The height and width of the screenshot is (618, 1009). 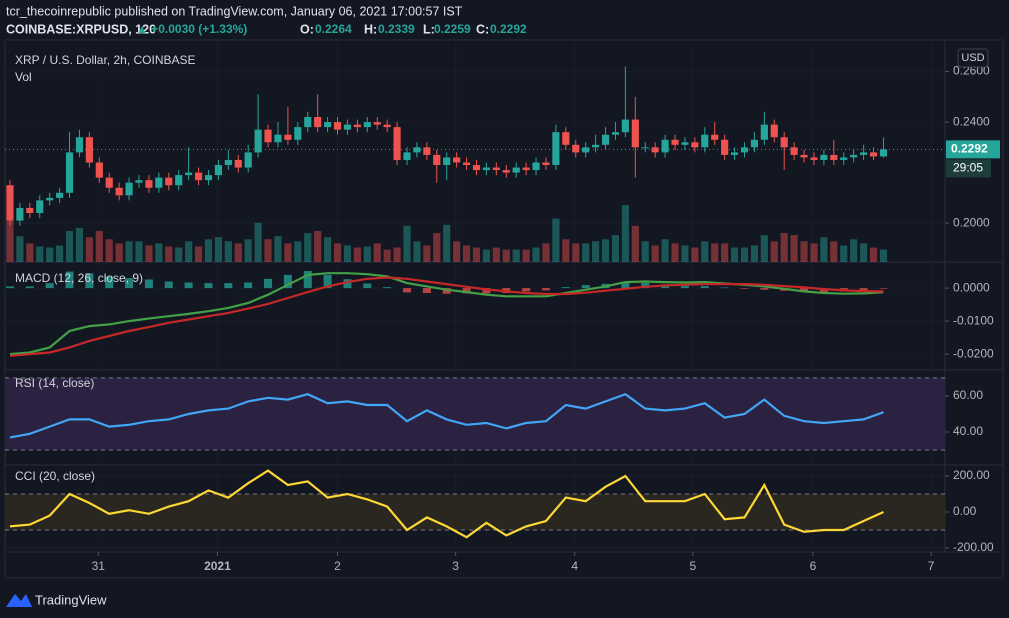 What do you see at coordinates (693, 566) in the screenshot?
I see `x-tick-label: 5` at bounding box center [693, 566].